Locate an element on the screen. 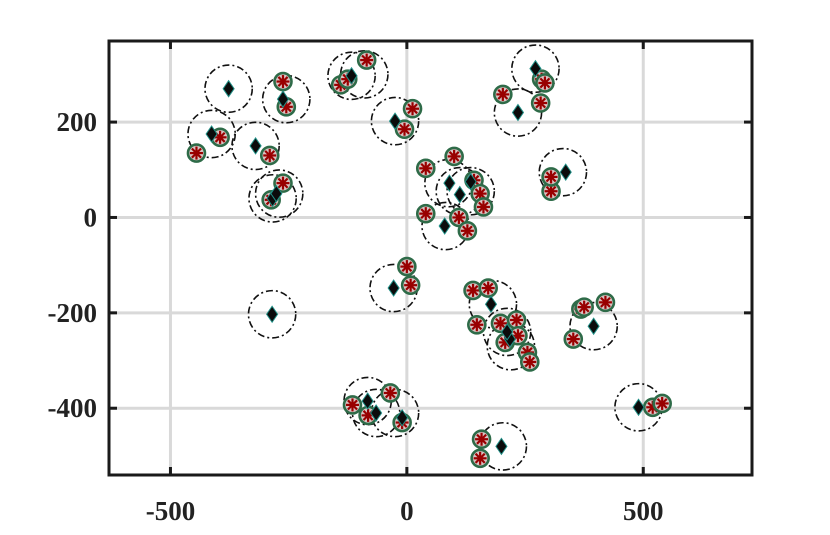 This screenshot has width=830, height=535. x-tick-label: 500 is located at coordinates (643, 511).